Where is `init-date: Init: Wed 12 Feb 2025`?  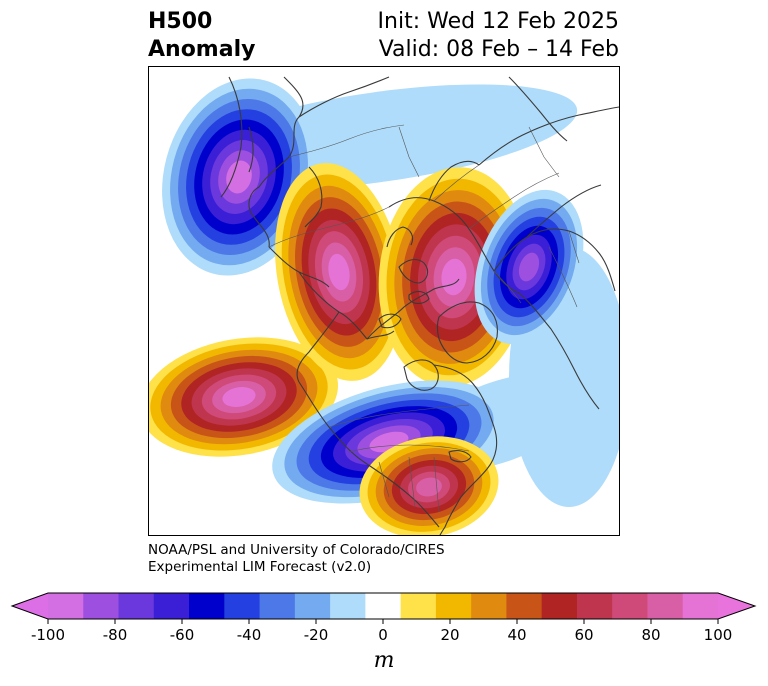
init-date: Init: Wed 12 Feb 2025 is located at coordinates (498, 21).